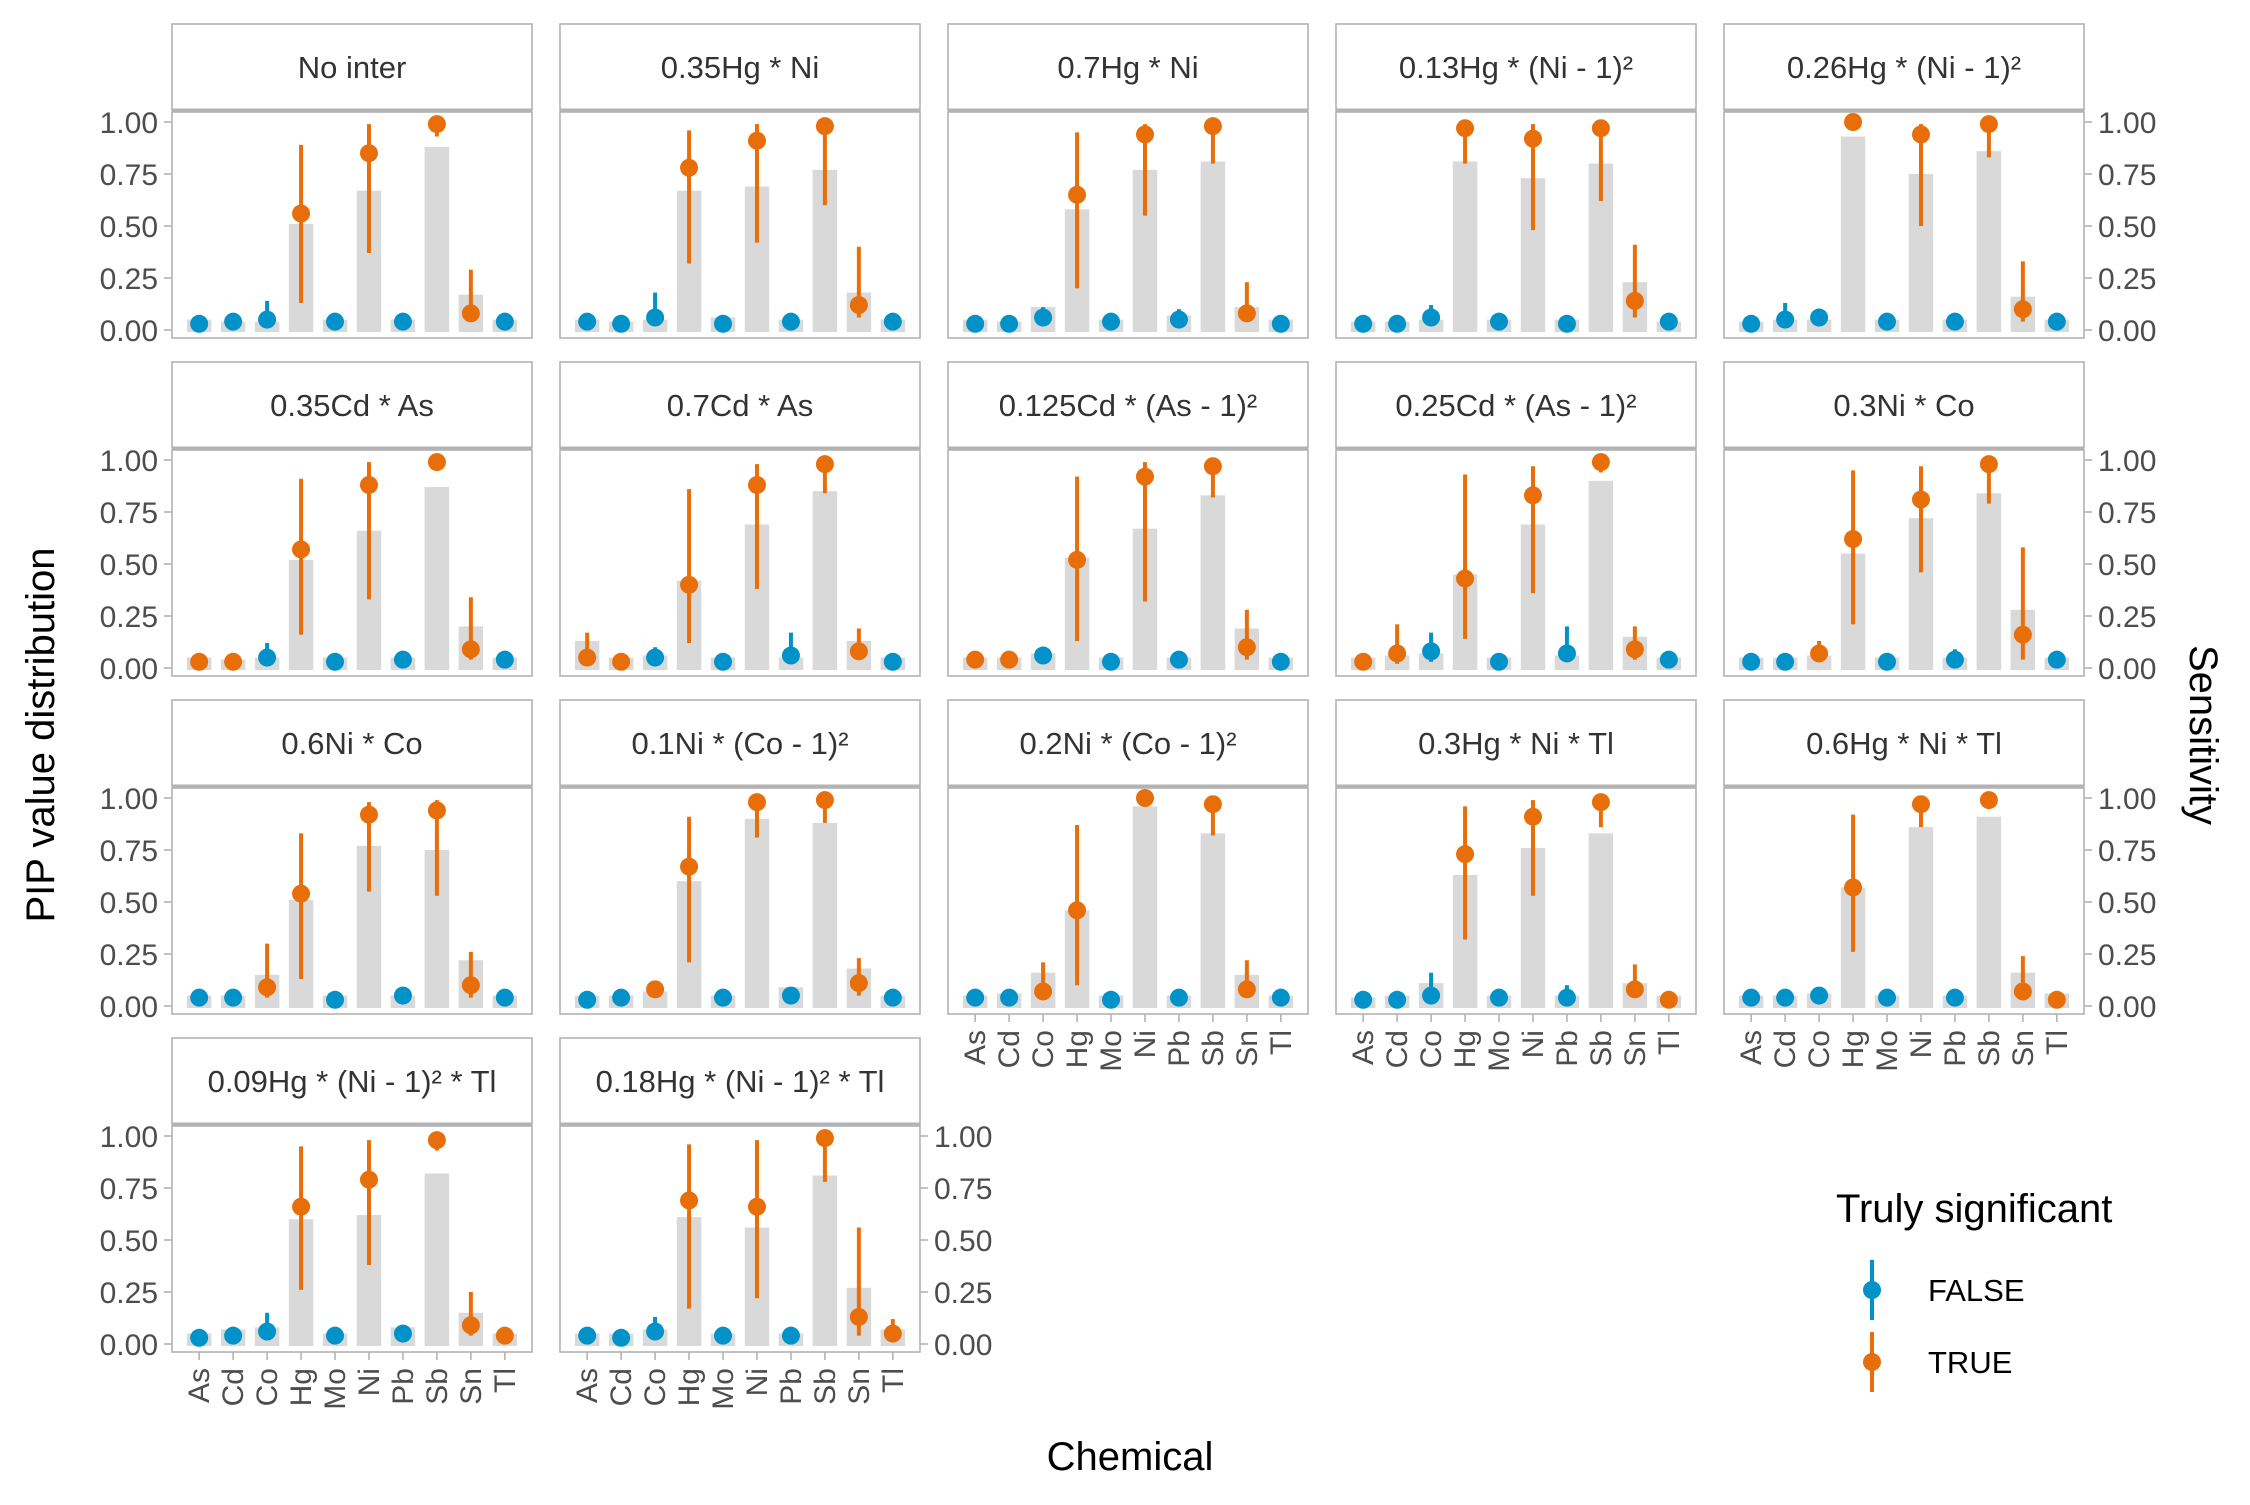 This screenshot has height=1505, width=2250. What do you see at coordinates (1872, 1362) in the screenshot?
I see `legend-key-point` at bounding box center [1872, 1362].